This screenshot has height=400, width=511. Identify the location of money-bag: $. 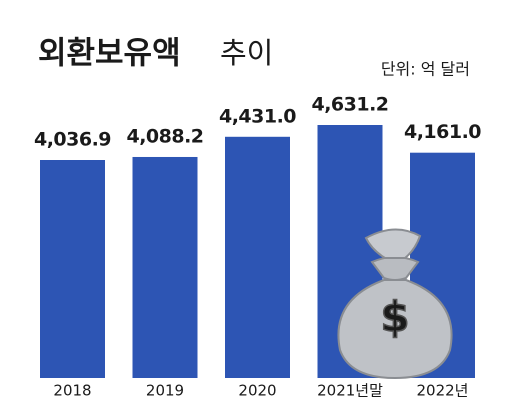
(395, 304).